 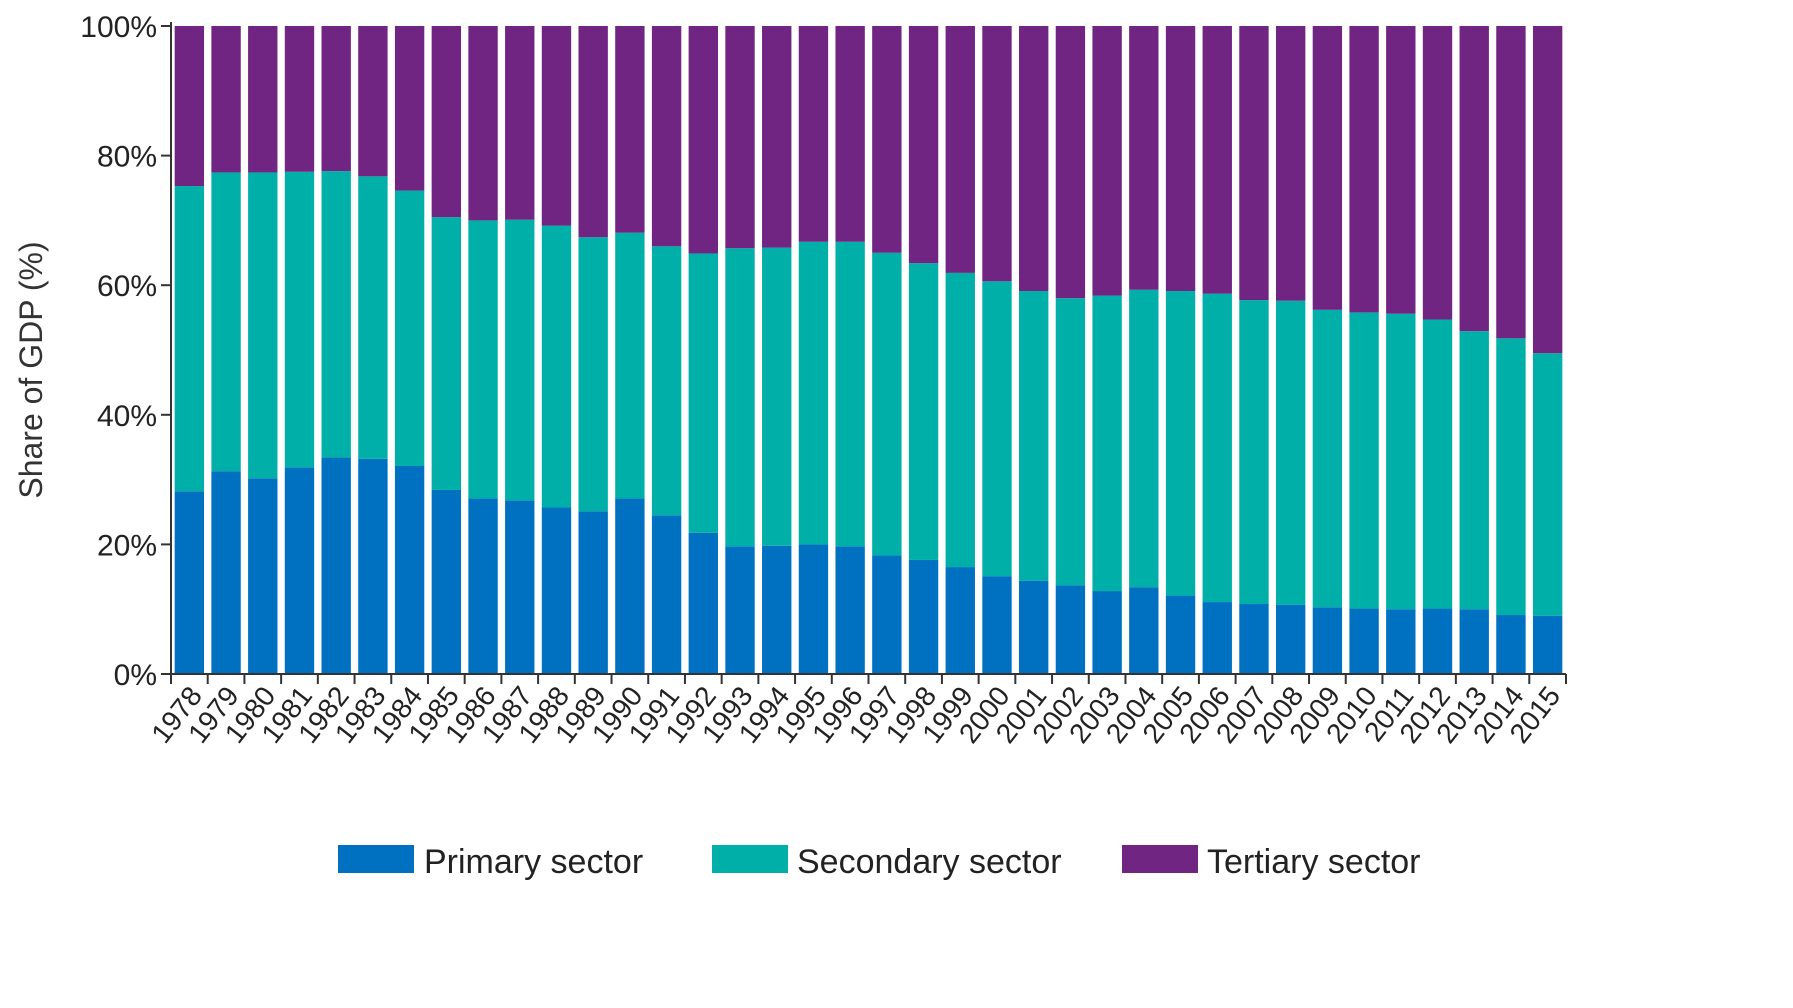 What do you see at coordinates (630, 365) in the screenshot?
I see `bar-segment-secondary-sector-1990` at bounding box center [630, 365].